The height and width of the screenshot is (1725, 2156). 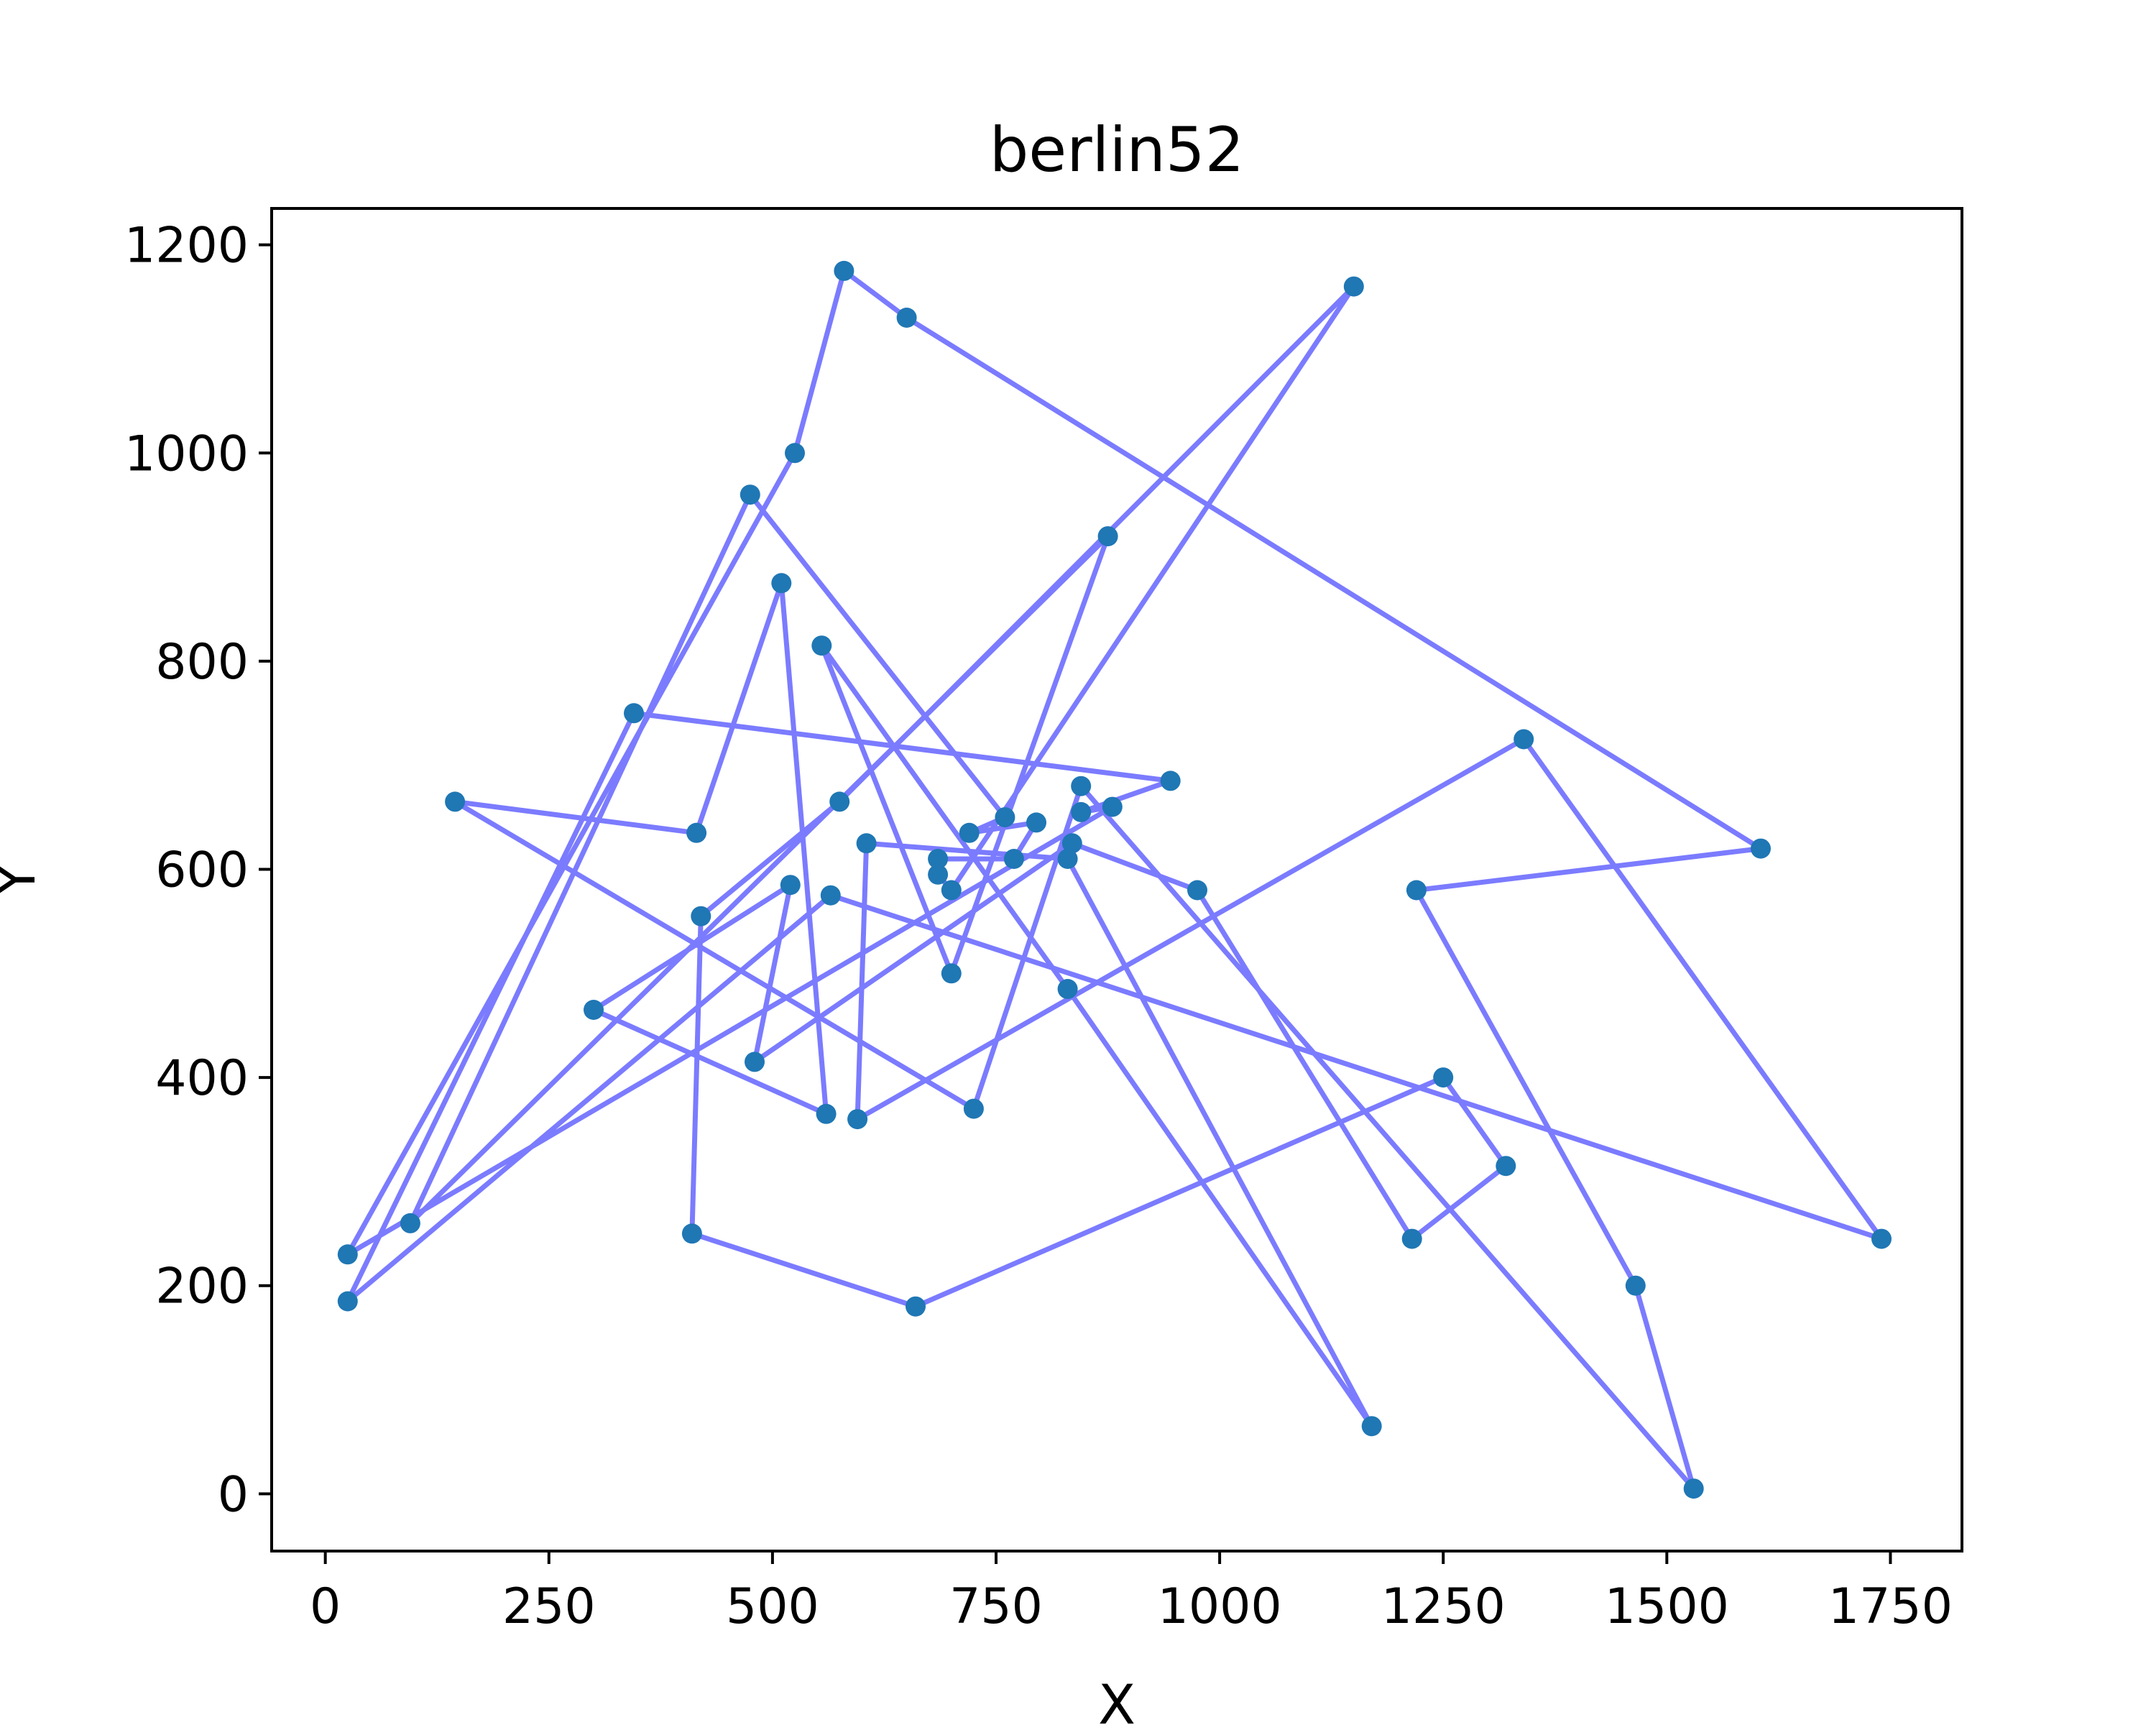 What do you see at coordinates (202, 870) in the screenshot?
I see `y-tick-label: 600` at bounding box center [202, 870].